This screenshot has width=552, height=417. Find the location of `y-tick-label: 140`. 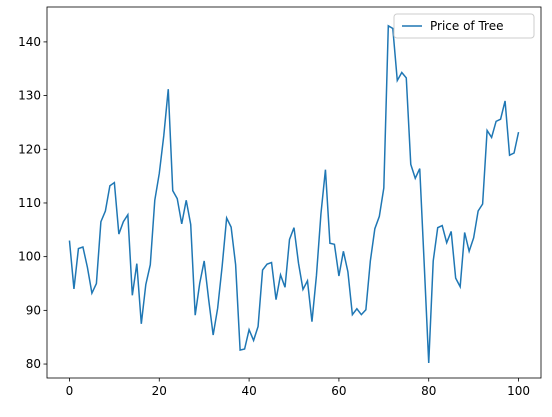

y-tick-label: 140 is located at coordinates (29, 42).